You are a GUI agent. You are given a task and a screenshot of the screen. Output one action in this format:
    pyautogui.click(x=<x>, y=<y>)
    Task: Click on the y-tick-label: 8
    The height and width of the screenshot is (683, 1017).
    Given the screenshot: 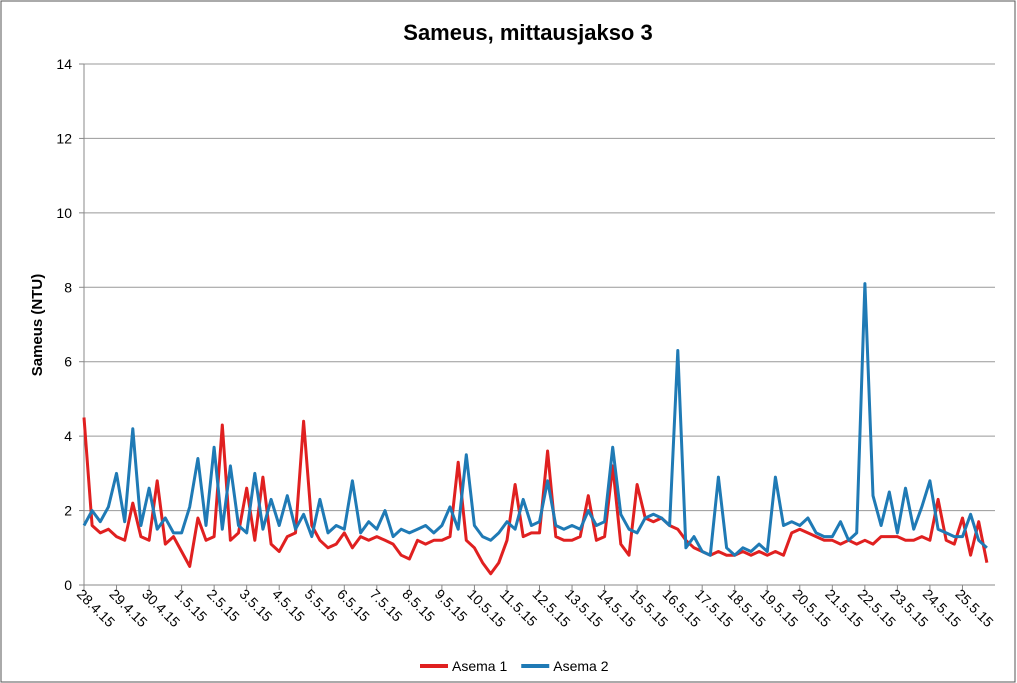 What is the action you would take?
    pyautogui.click(x=68, y=287)
    